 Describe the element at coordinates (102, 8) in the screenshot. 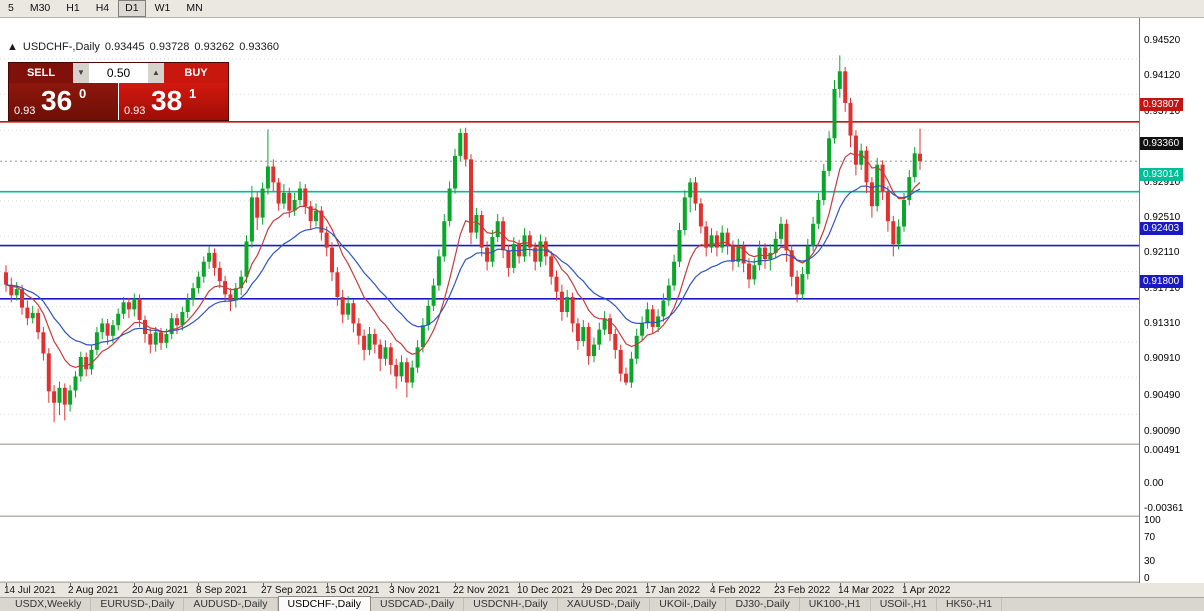

I see `period-button-H4: H4` at that location.